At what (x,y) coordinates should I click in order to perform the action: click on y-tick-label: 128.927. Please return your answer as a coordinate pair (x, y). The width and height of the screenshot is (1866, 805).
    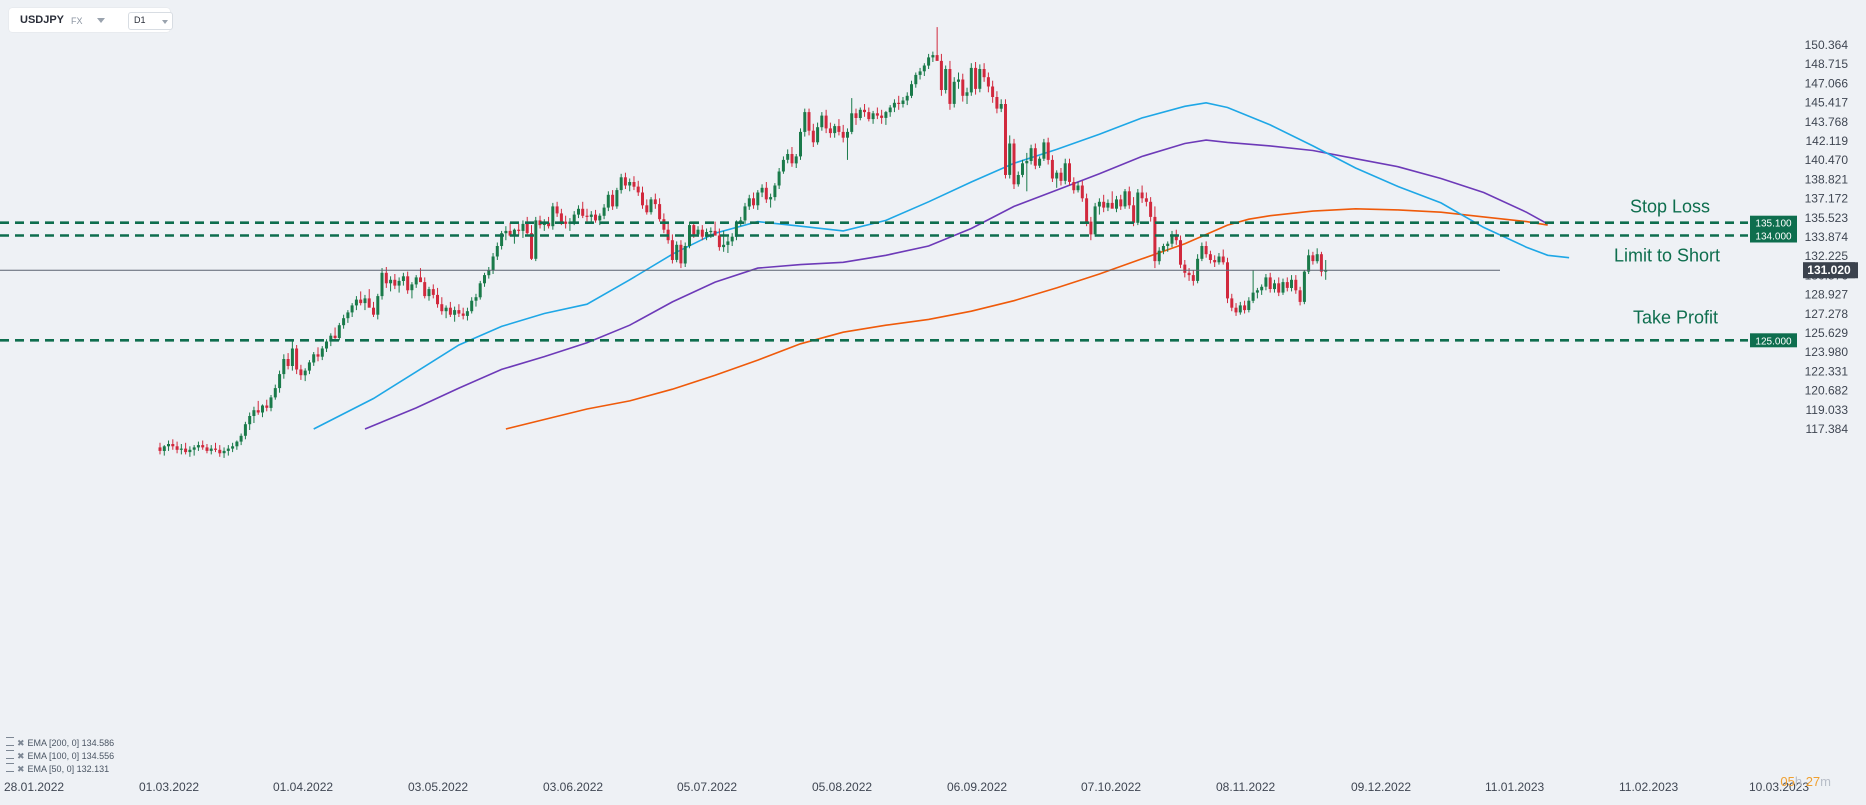
    Looking at the image, I should click on (1827, 295).